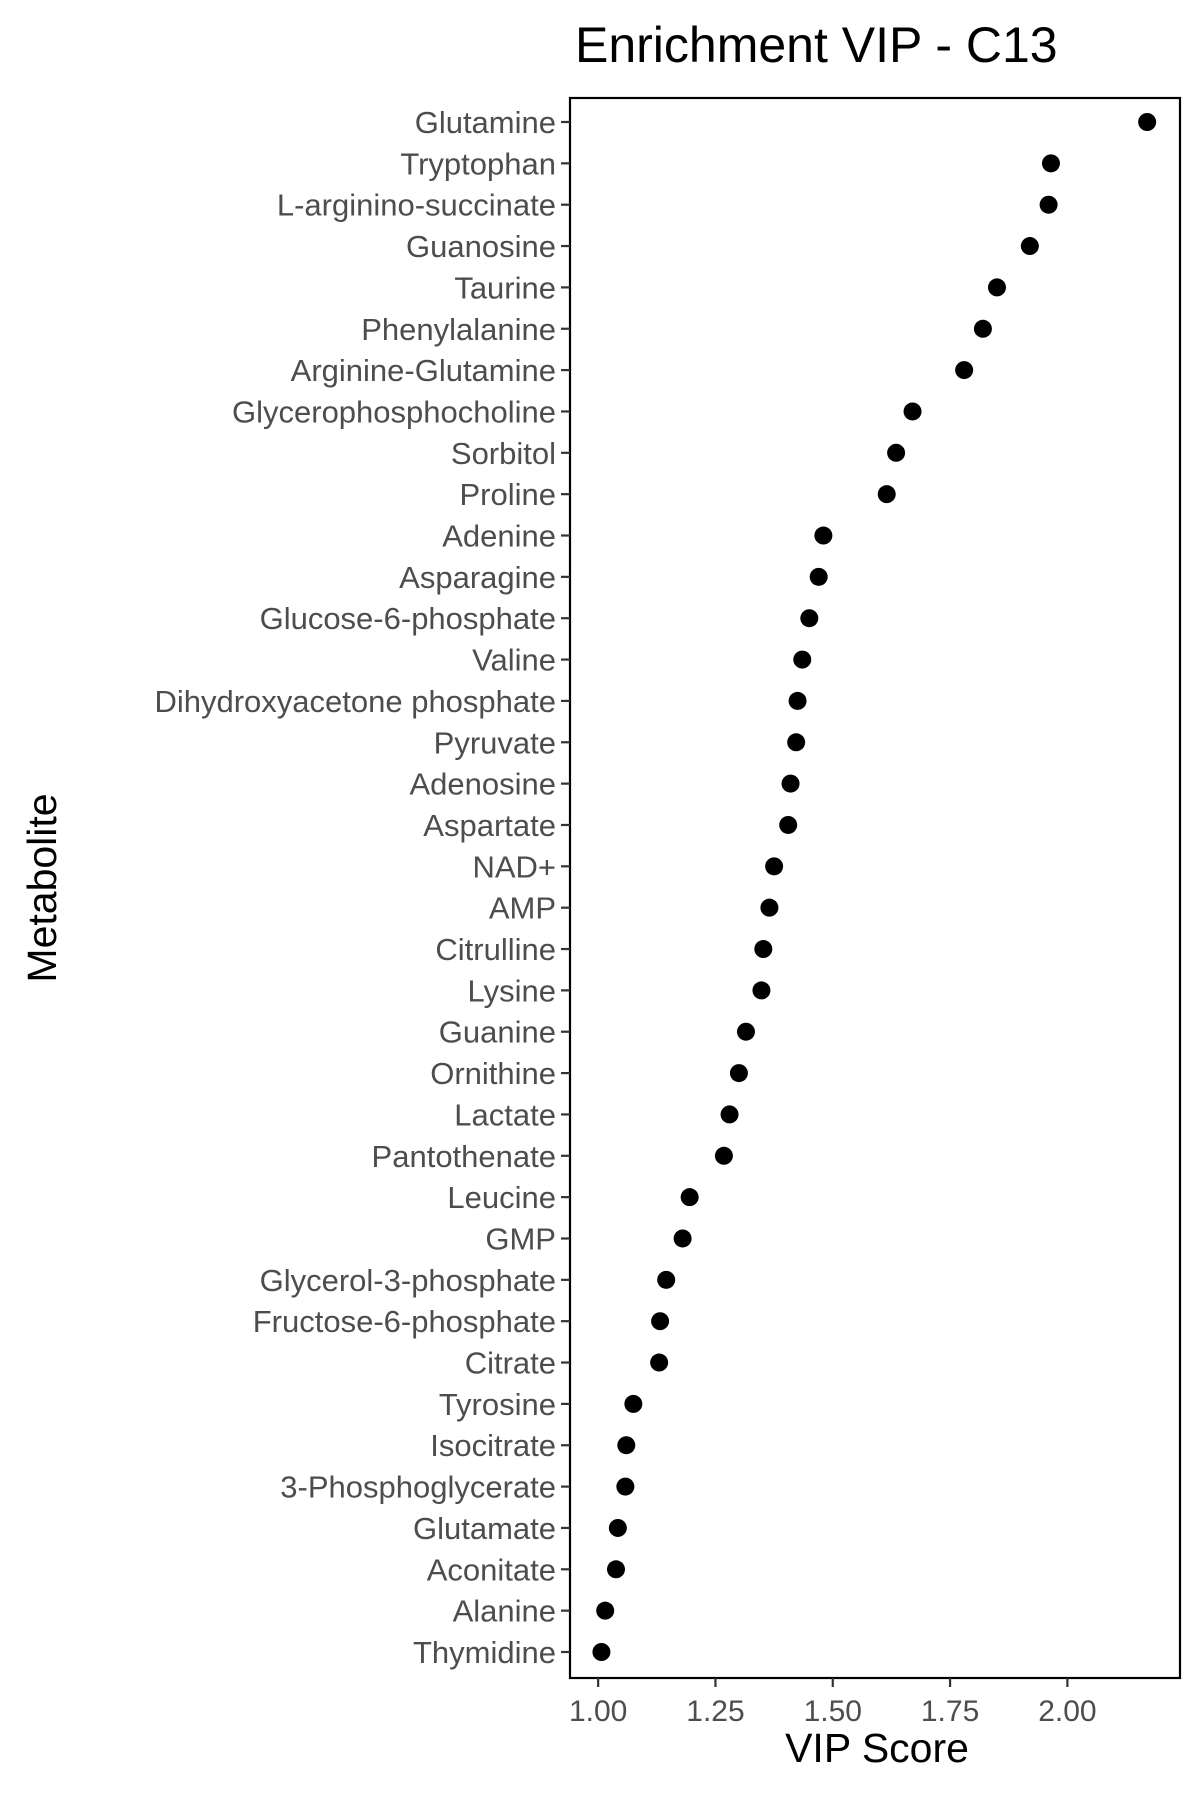 Image resolution: width=1200 pixels, height=1805 pixels. Describe the element at coordinates (504, 1611) in the screenshot. I see `y-tick-label: Alanine` at that location.